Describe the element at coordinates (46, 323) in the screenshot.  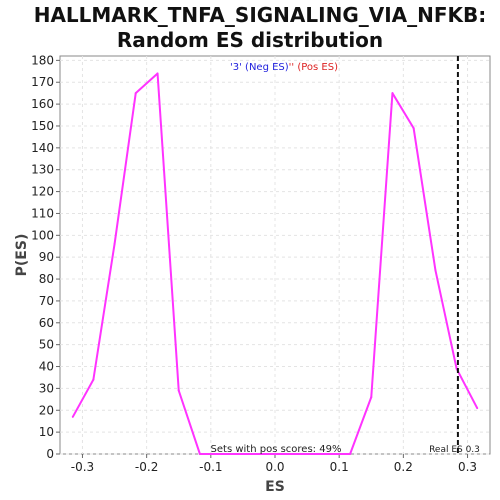
I see `y-tick-label: 60` at that location.